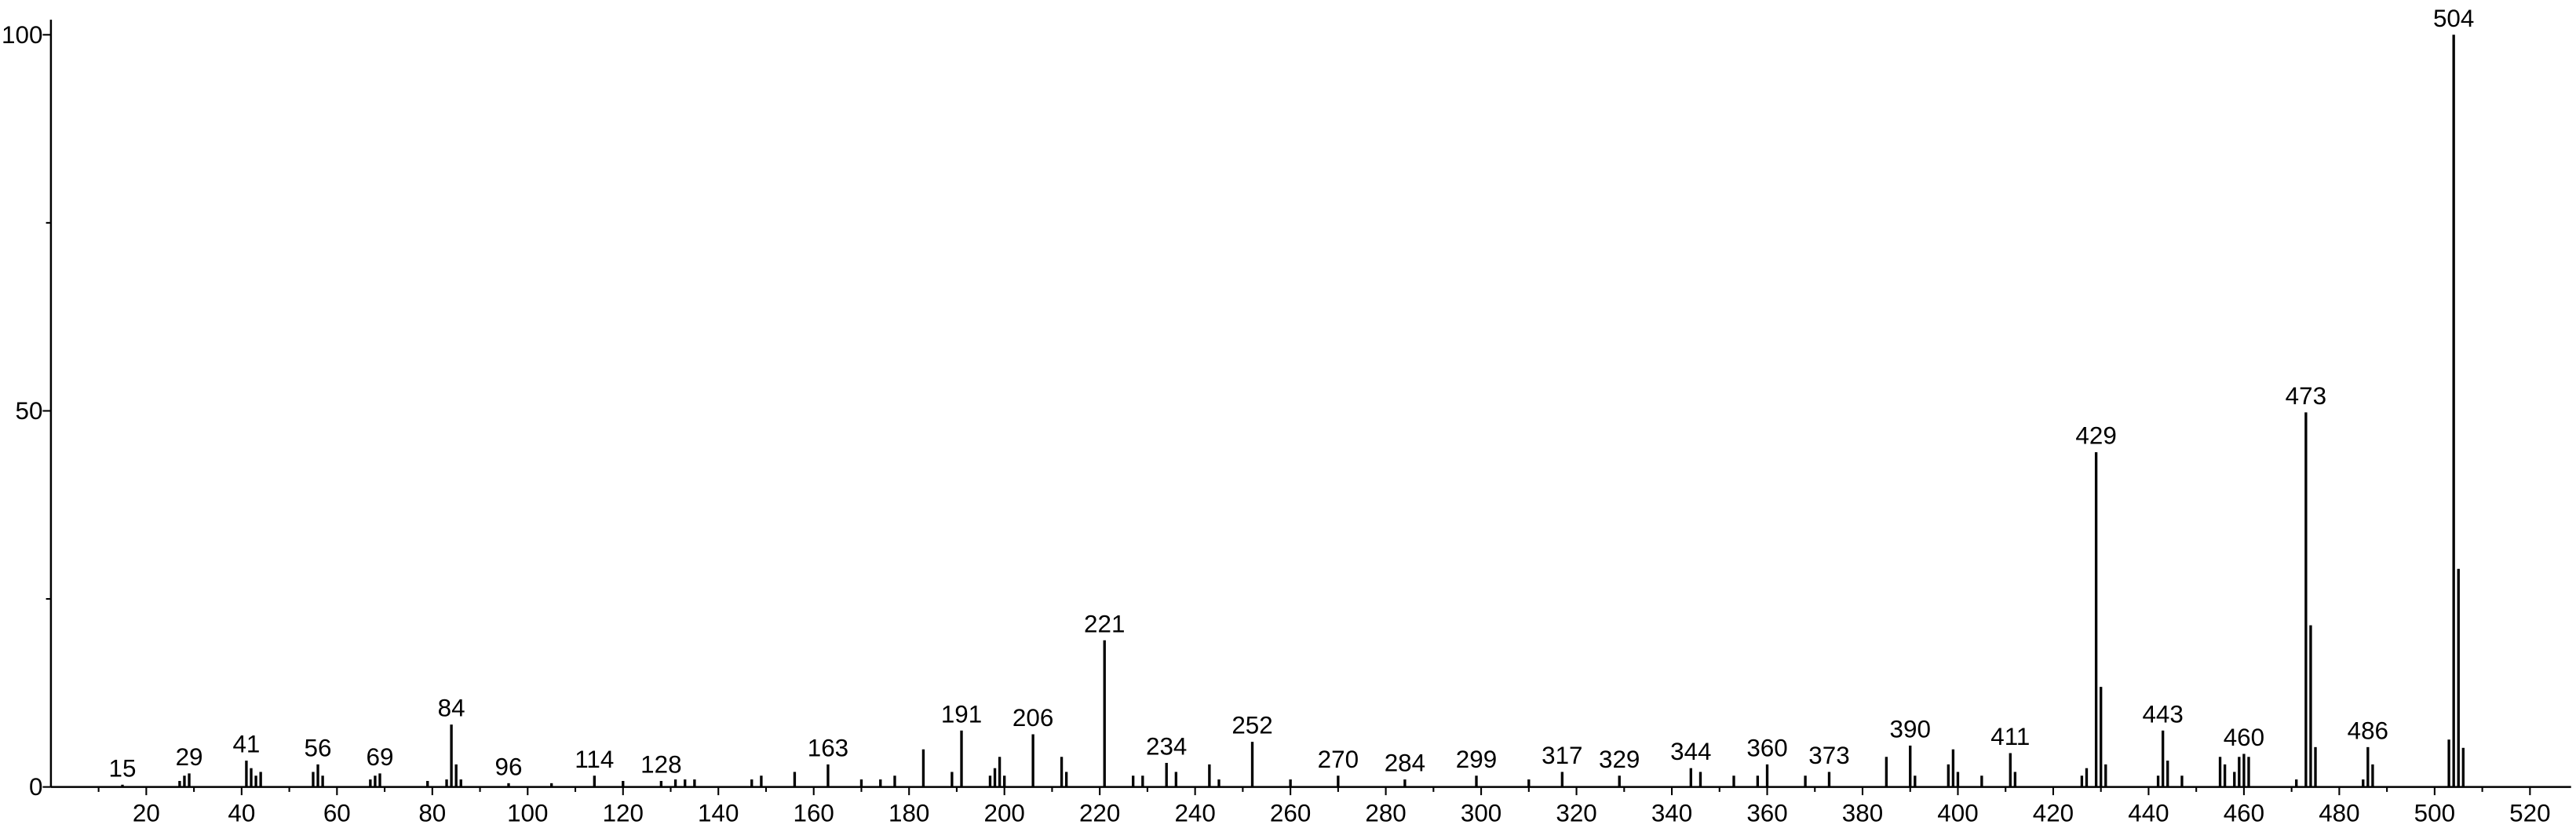 The image size is (2576, 832). What do you see at coordinates (337, 813) in the screenshot?
I see `x-tick-label: 60` at bounding box center [337, 813].